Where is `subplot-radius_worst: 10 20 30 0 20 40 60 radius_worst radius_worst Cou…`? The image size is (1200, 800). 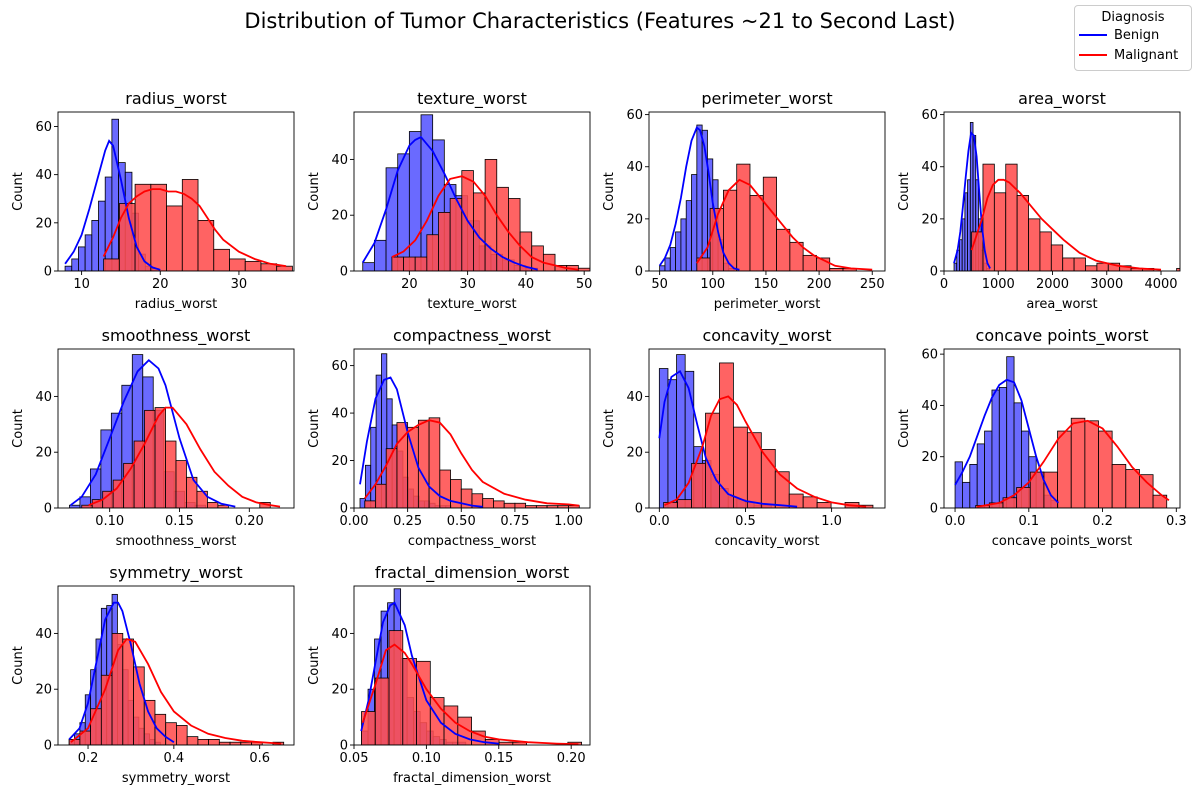
subplot-radius_worst: 10 20 30 0 20 40 60 radius_worst radius_worst Cou… is located at coordinates (153, 200).